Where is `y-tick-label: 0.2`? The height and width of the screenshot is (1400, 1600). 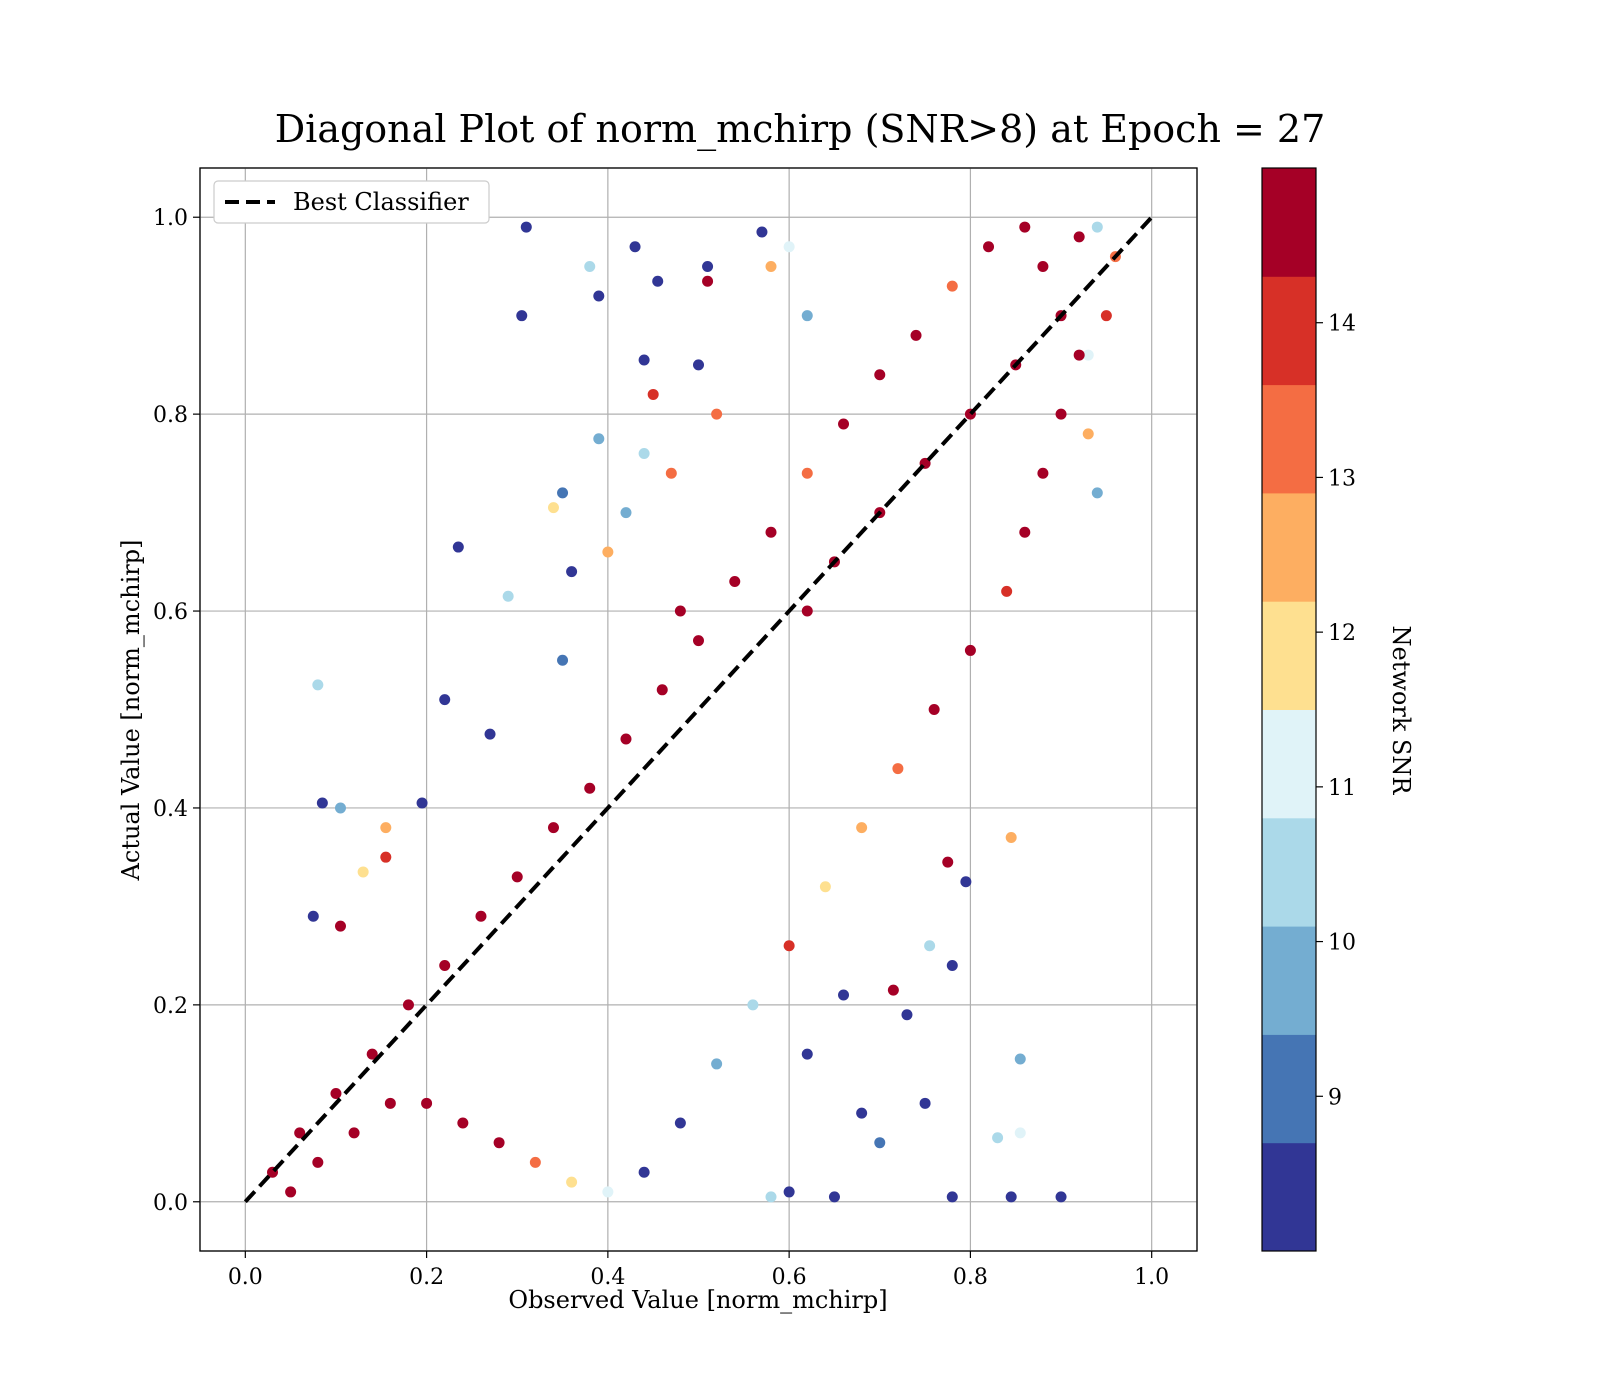 y-tick-label: 0.2 is located at coordinates (170, 1006).